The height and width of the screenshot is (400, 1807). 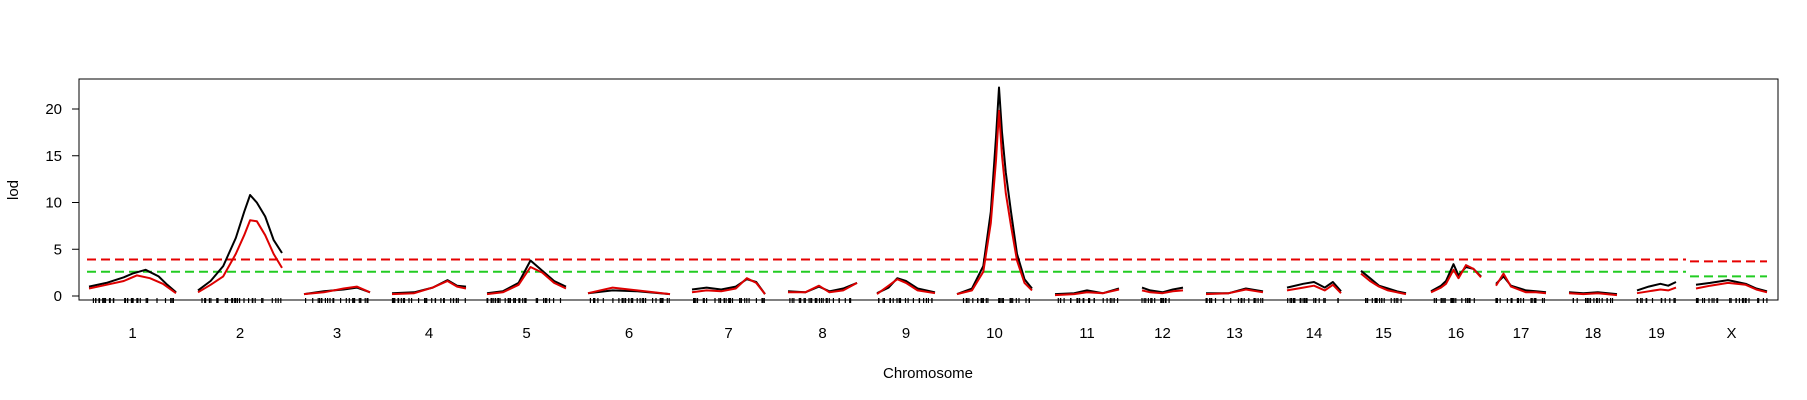 I want to click on y-axis: 0 5 10 15 20, so click(x=62, y=203).